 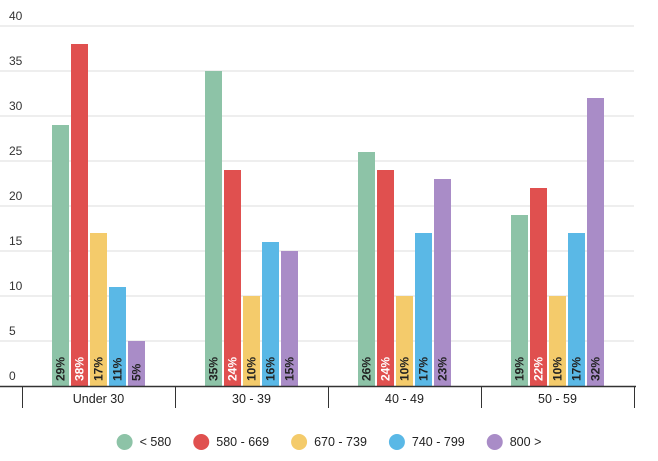 I want to click on bar-data-label: 22%, so click(x=539, y=369).